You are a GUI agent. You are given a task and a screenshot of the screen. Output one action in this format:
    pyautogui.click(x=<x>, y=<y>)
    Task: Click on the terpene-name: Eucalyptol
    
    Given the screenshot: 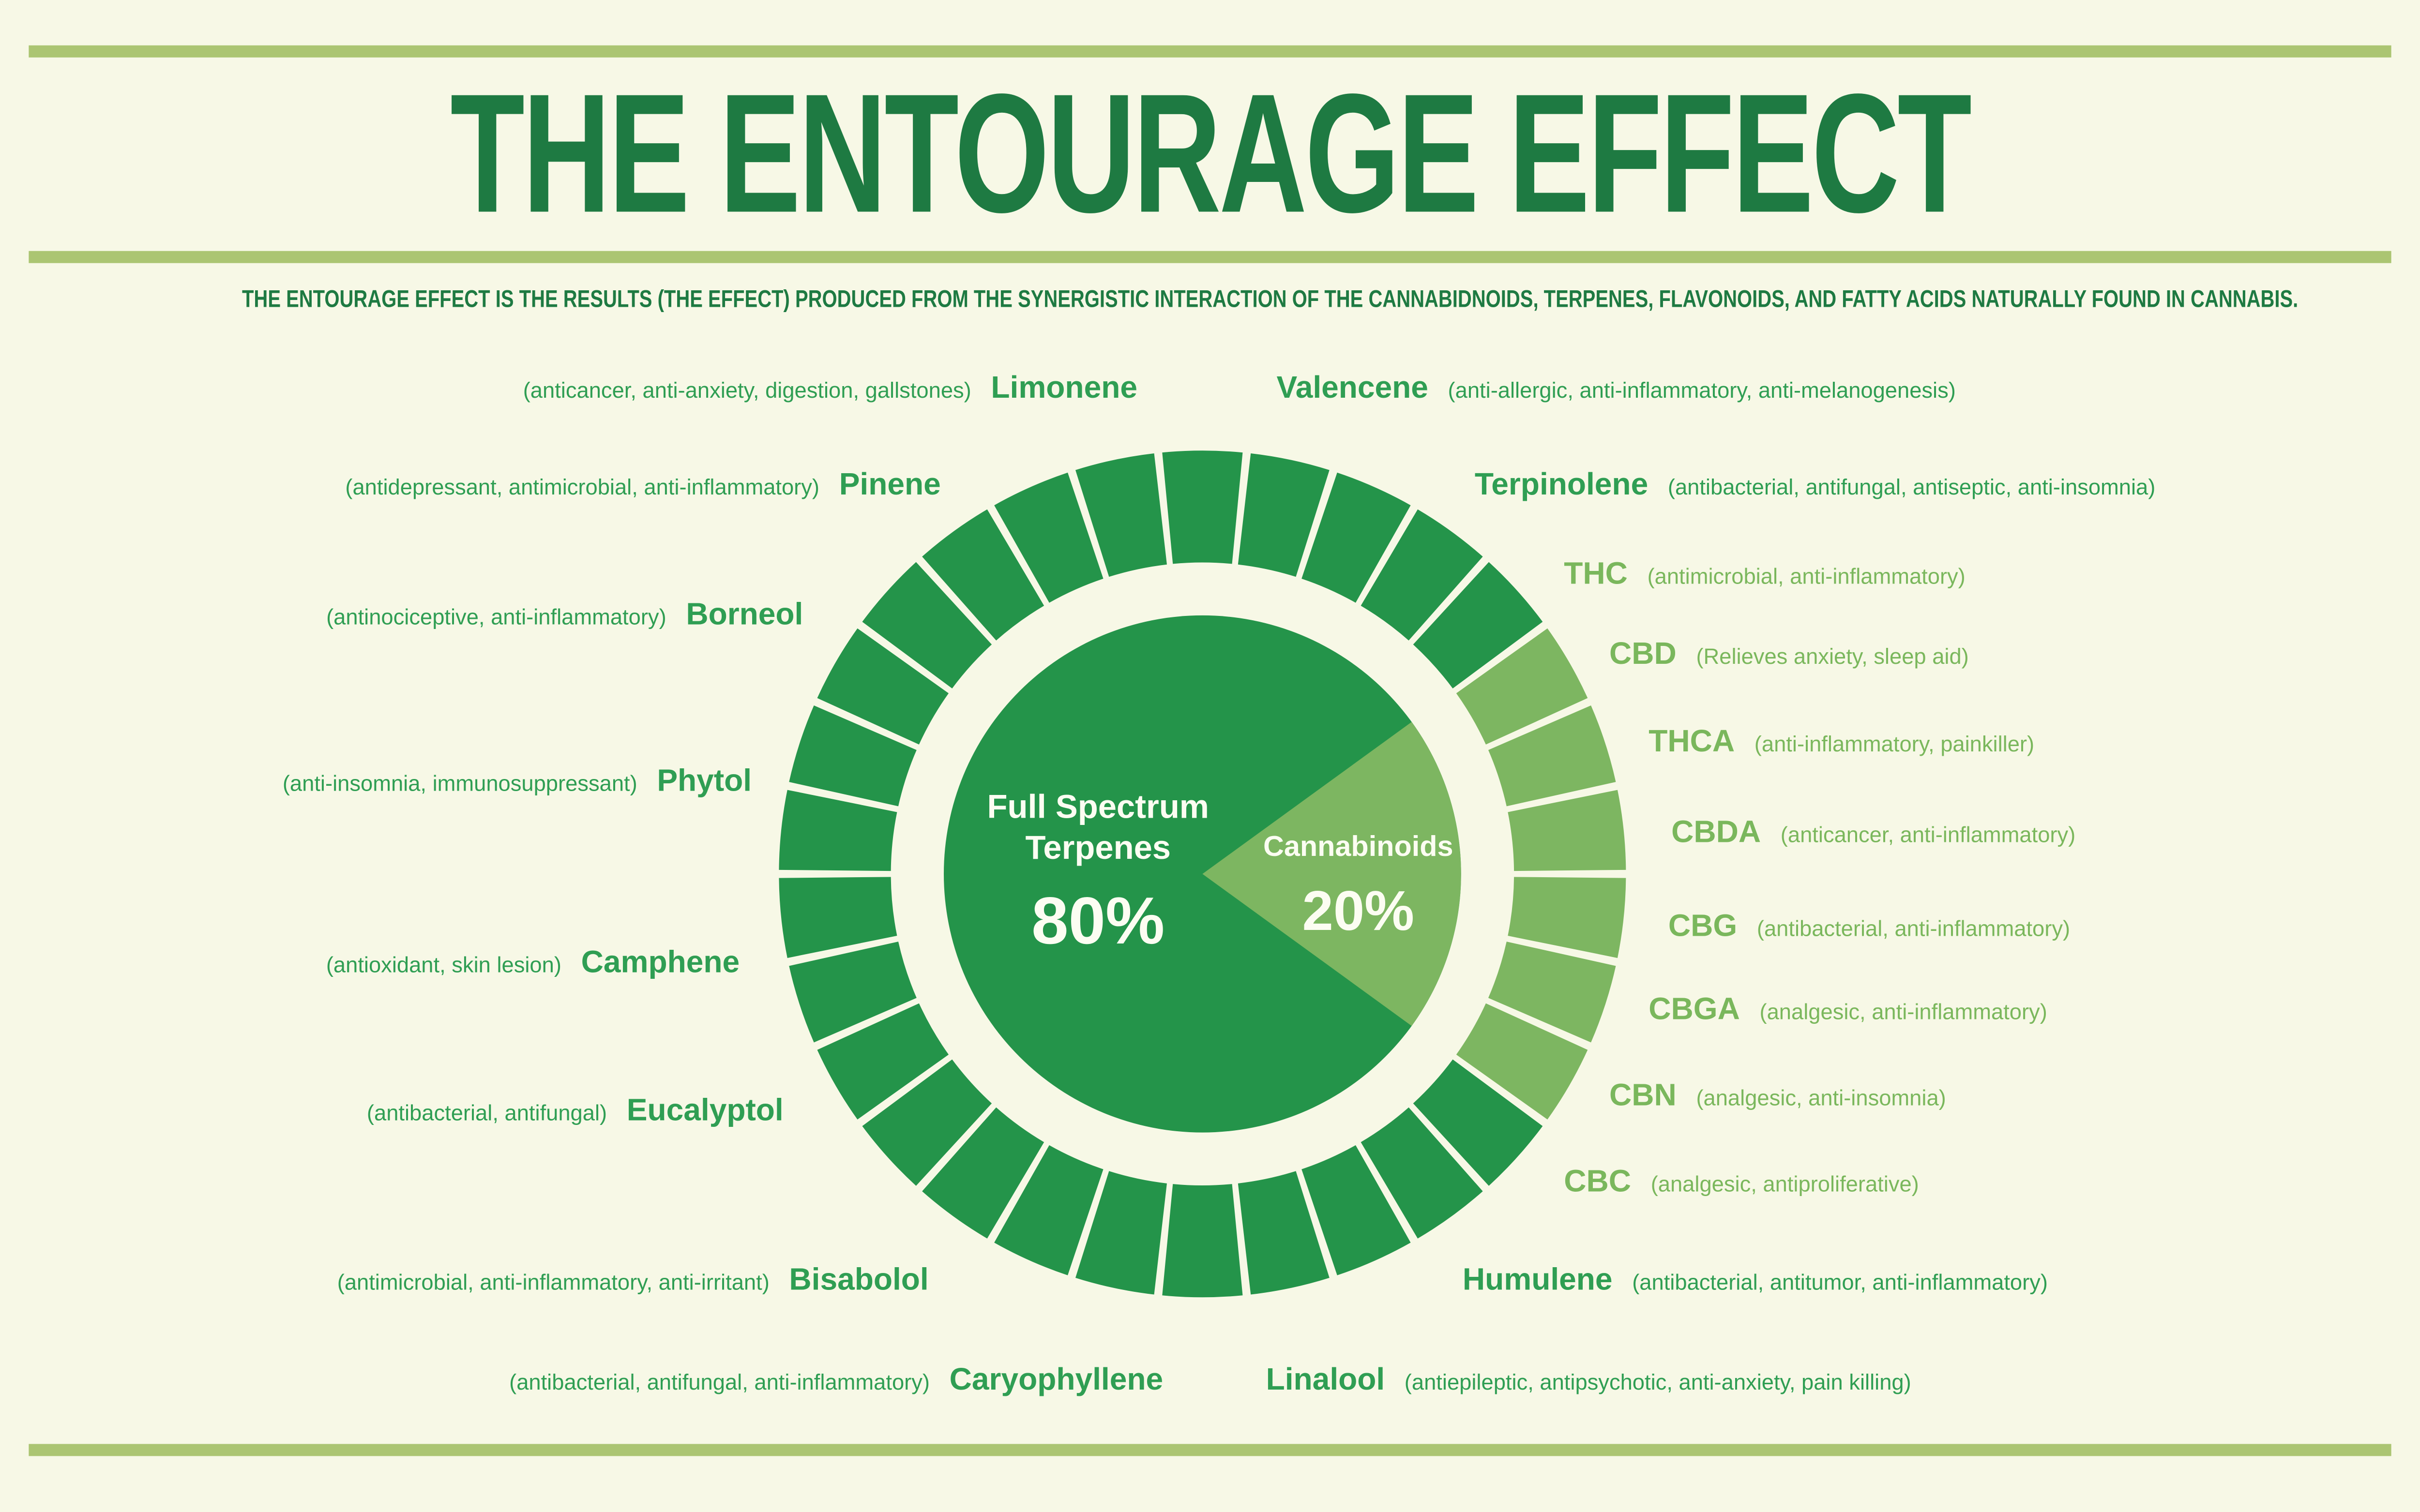 What is the action you would take?
    pyautogui.click(x=705, y=1110)
    